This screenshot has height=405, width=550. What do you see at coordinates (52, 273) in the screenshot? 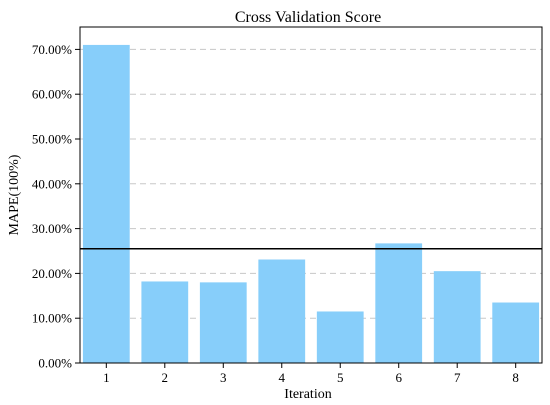
I see `y-tick-label: 20.00%` at bounding box center [52, 273].